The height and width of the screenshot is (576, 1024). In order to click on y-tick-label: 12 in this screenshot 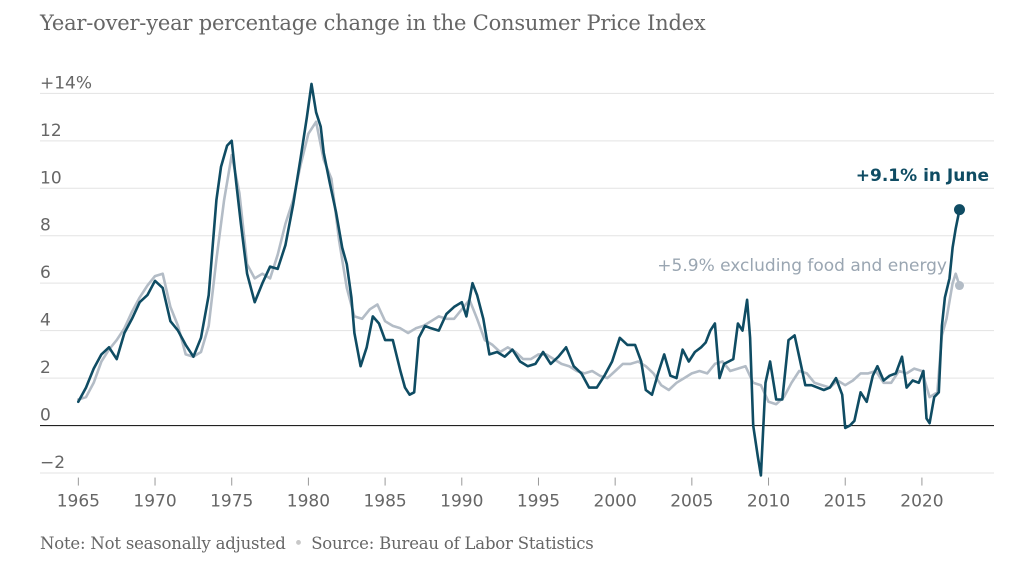, I will do `click(51, 131)`.